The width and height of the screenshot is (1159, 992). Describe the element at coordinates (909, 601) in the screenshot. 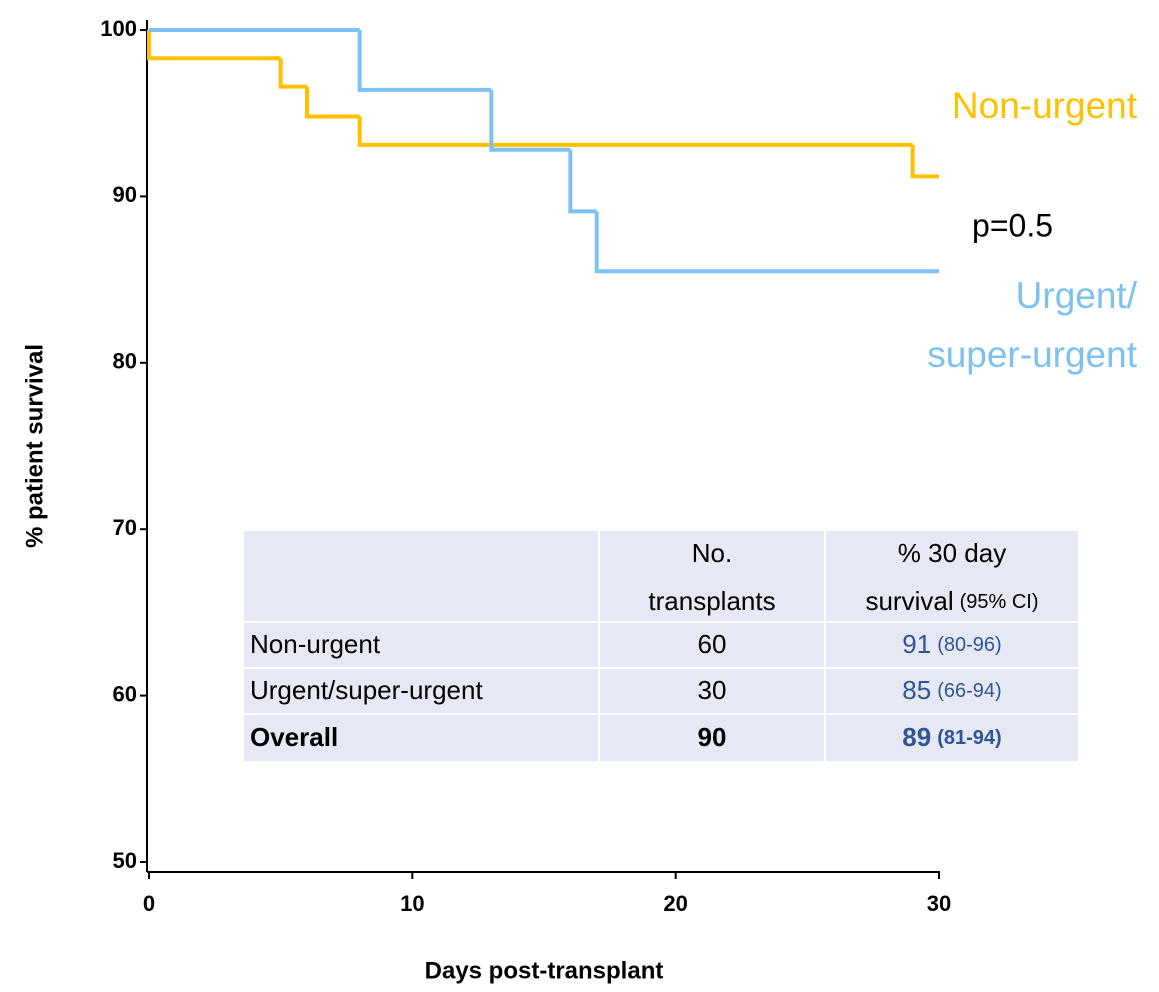

I see `table-header-text: survival` at that location.